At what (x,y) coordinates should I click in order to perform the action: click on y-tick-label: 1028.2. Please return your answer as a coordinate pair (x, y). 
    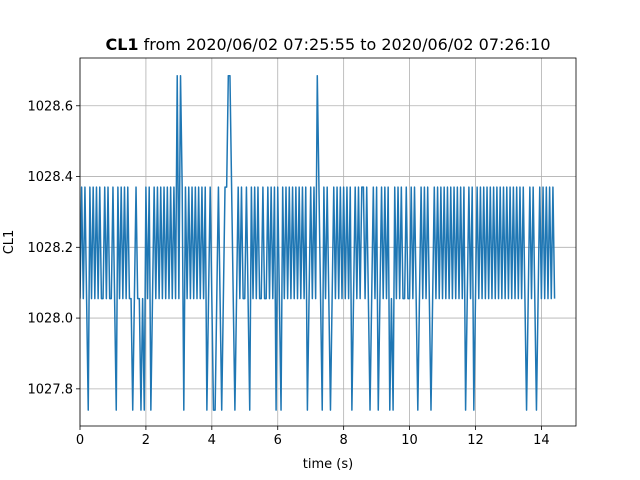
    Looking at the image, I should click on (51, 248).